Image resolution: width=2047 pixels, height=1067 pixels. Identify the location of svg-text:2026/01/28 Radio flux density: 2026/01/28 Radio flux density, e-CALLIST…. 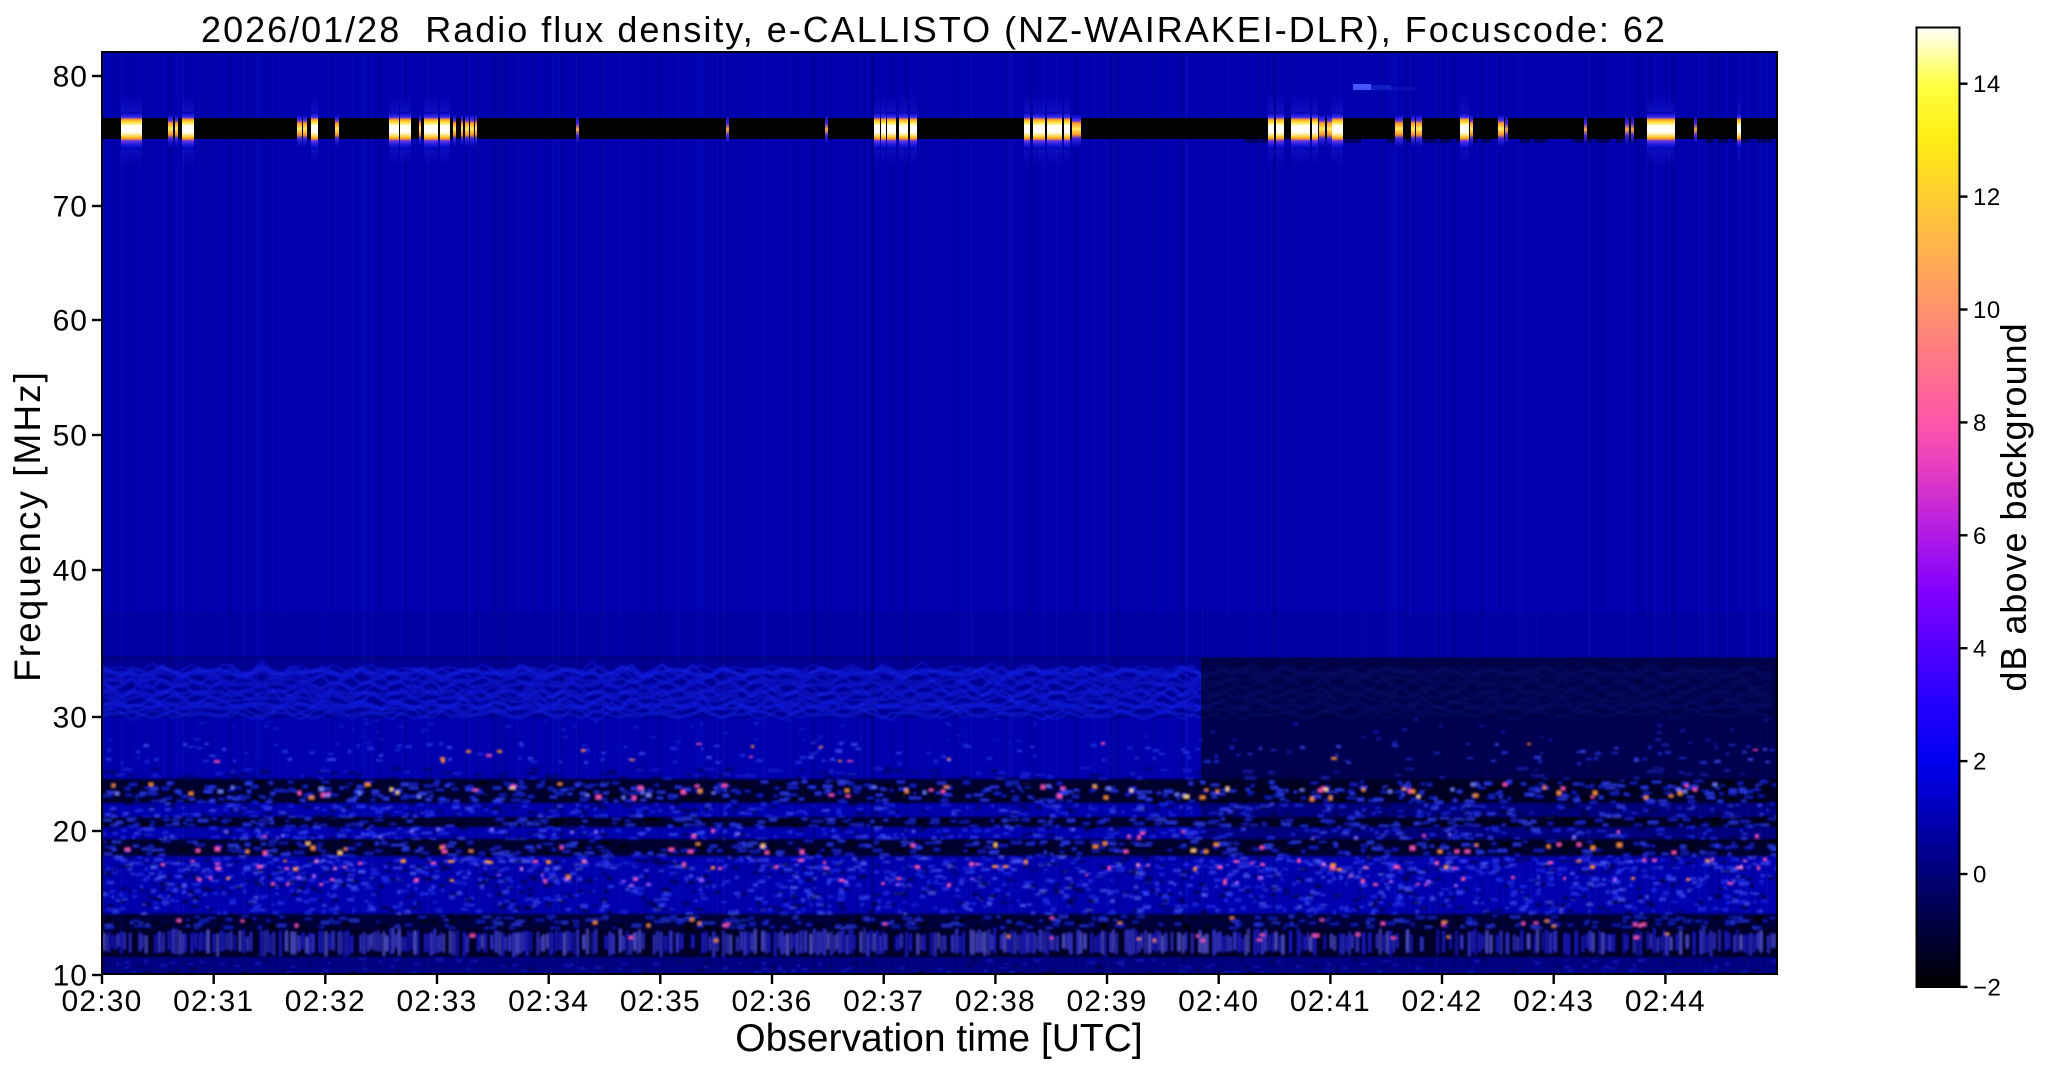
(934, 29).